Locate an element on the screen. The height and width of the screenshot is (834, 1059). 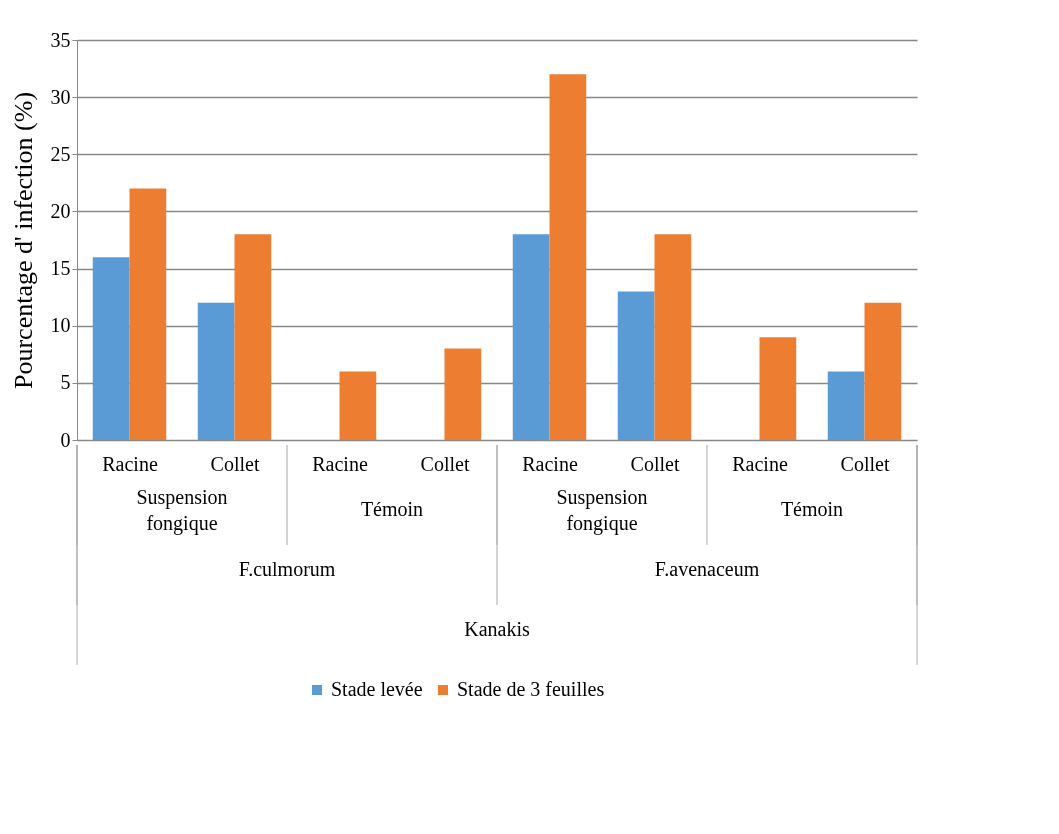
y-tick-label: 10 is located at coordinates (60, 325).